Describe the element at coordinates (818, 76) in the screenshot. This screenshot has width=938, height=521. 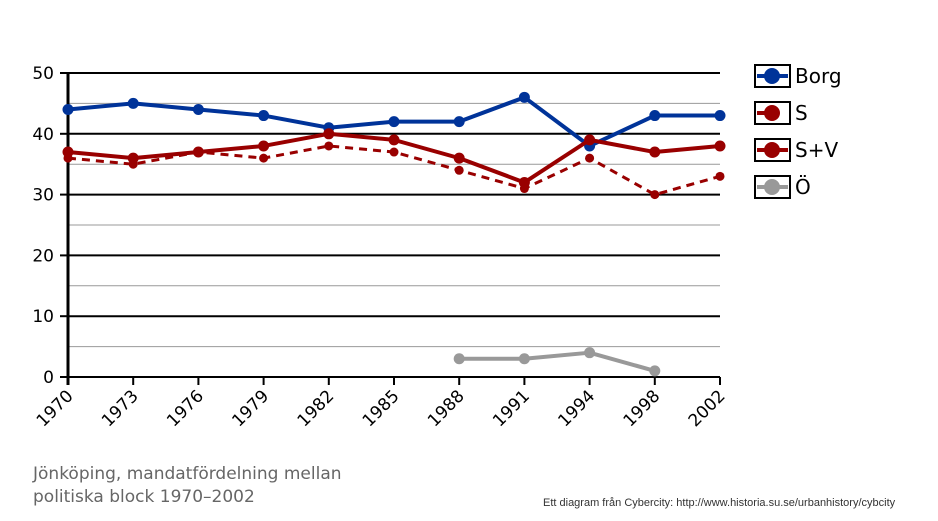
I see `legend-label-borg: Borg` at that location.